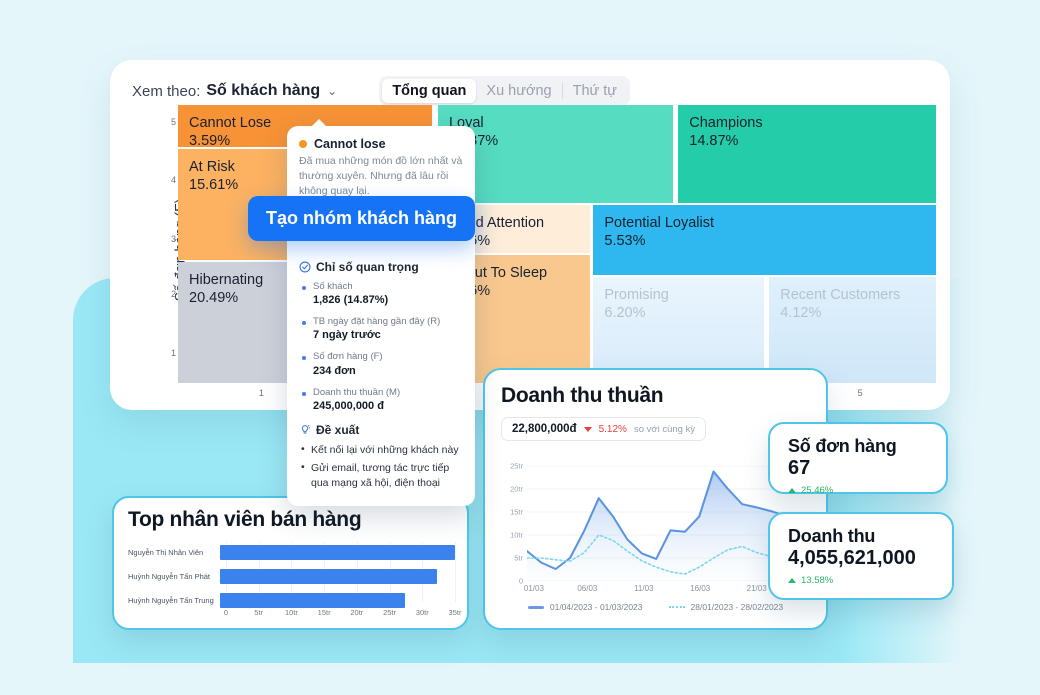 The image size is (1040, 695). What do you see at coordinates (166, 91) in the screenshot?
I see `view-by-label: Xem theo:` at bounding box center [166, 91].